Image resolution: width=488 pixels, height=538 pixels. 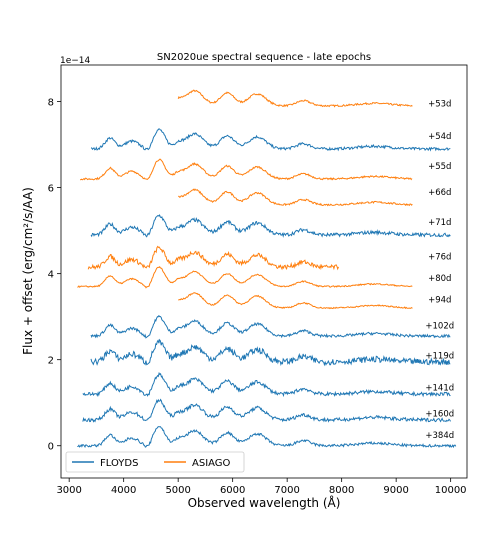 I want to click on legend-box, so click(x=155, y=462).